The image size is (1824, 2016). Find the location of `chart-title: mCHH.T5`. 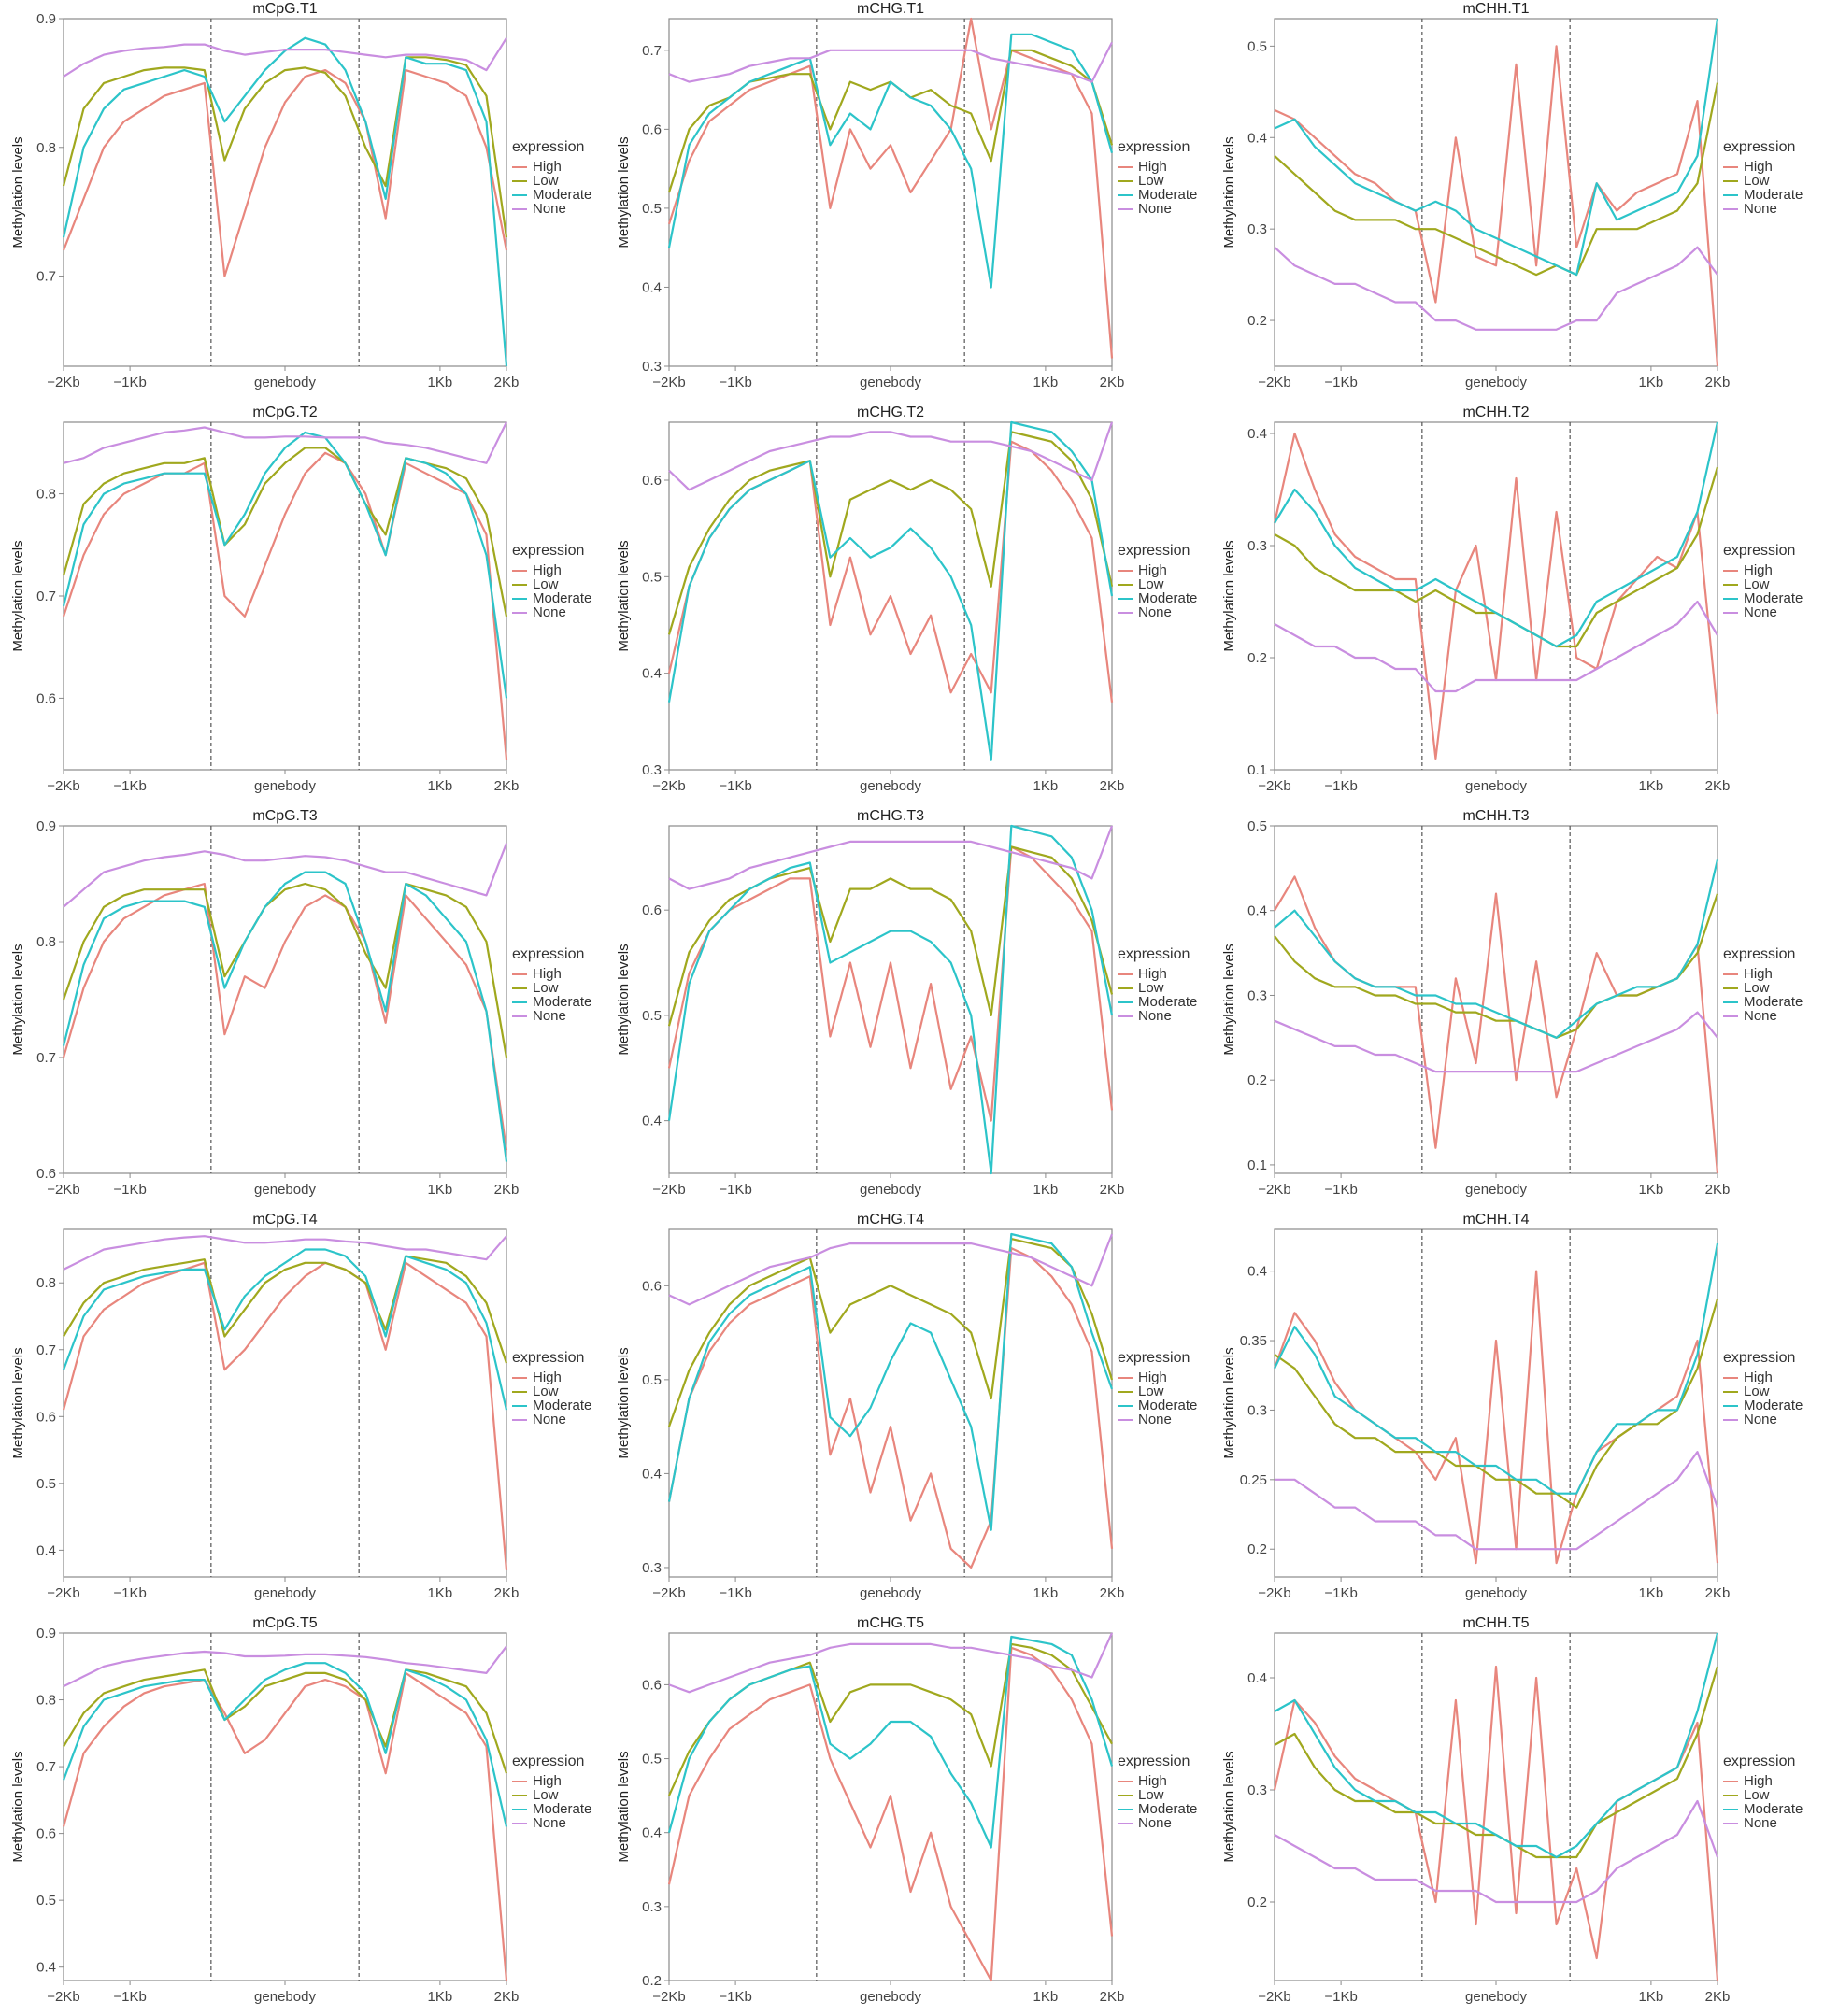

chart-title: mCHH.T5 is located at coordinates (1496, 1623).